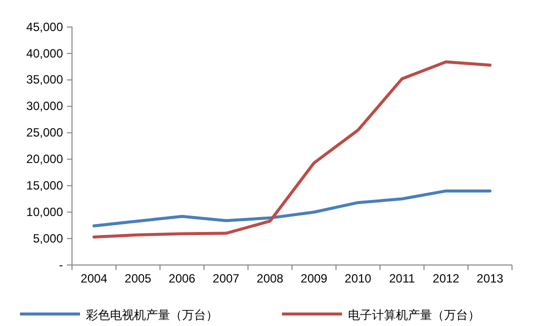 The image size is (544, 326). I want to click on x-tick-label: 2007, so click(226, 279).